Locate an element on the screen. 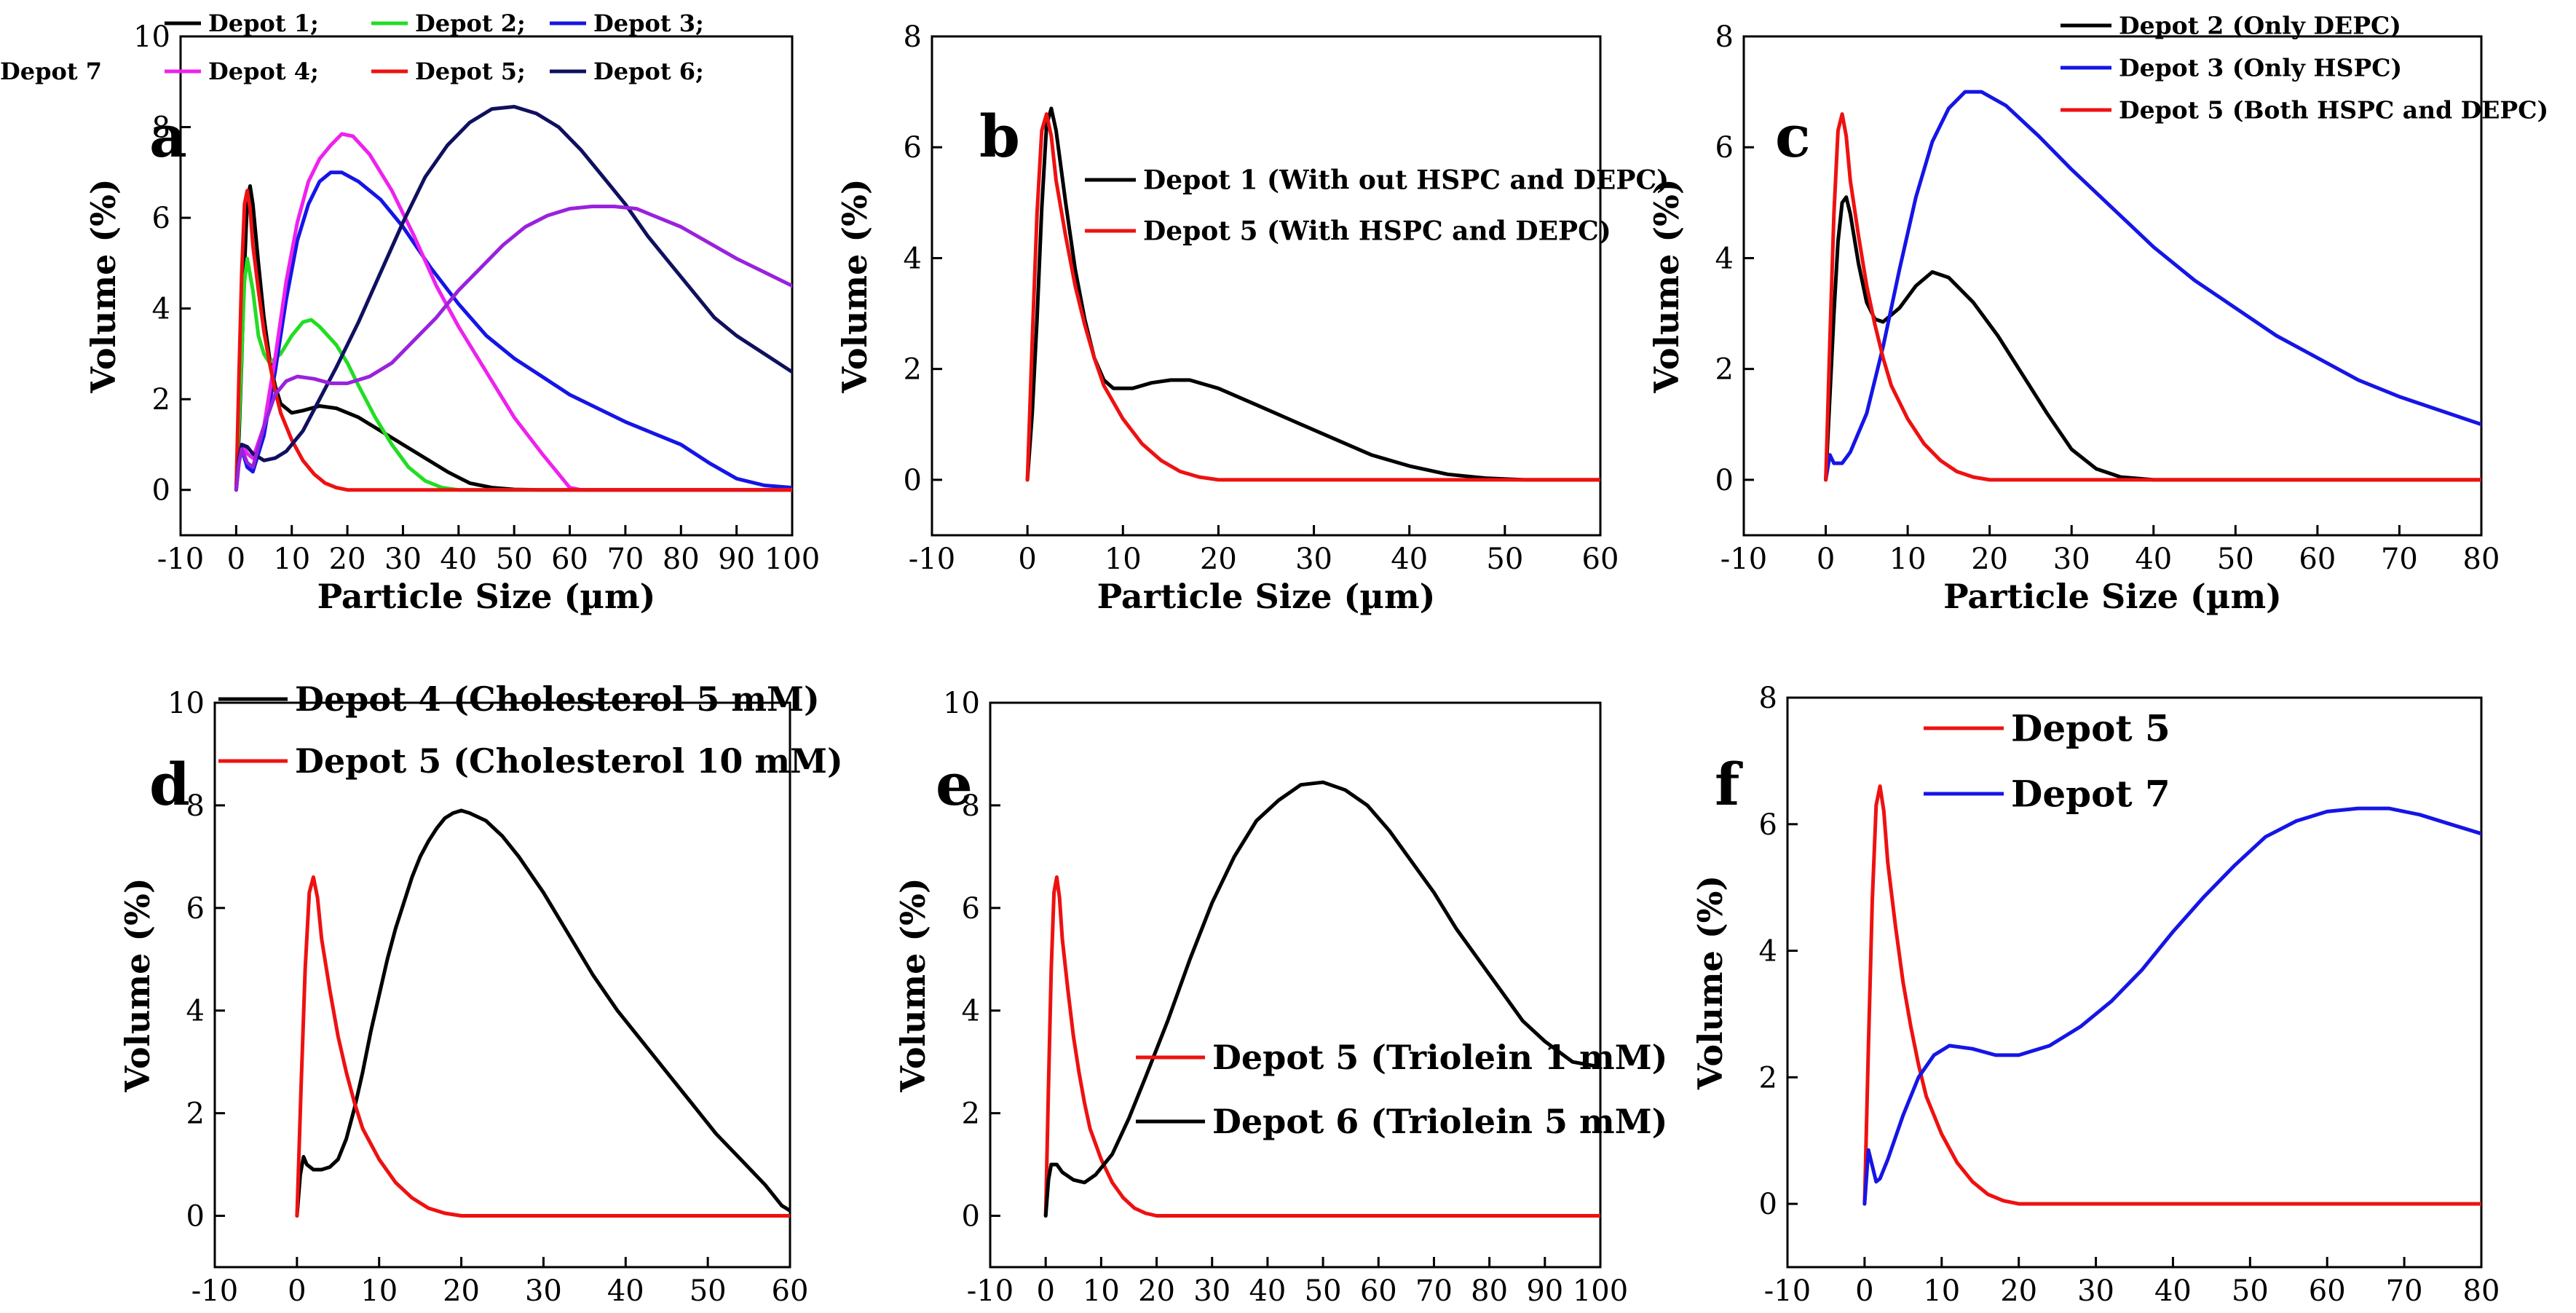 Image resolution: width=2576 pixels, height=1313 pixels. legend-entry: Depot 2 (Only DEPC) is located at coordinates (2260, 26).